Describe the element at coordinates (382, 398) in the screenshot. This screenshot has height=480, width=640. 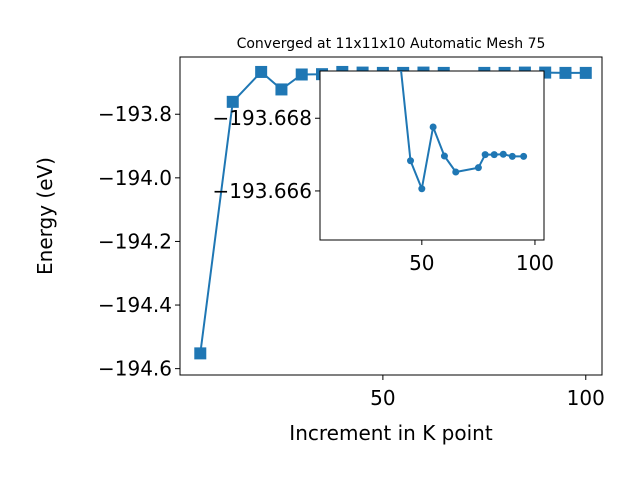
I see `main-x-tick-label: 50` at that location.